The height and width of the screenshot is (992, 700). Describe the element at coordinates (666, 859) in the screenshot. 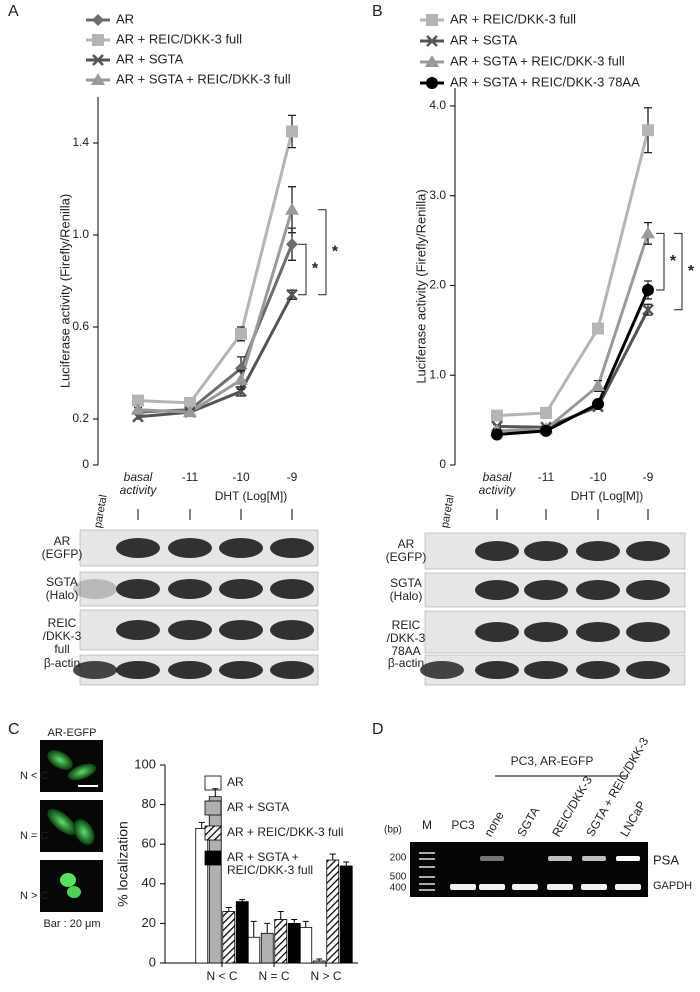

I see `gel-band-label: PSA` at that location.